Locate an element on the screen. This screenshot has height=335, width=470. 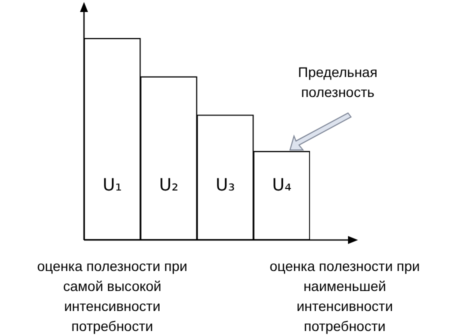
text: оценка полезности при самой высокой интенсивности потребности is located at coordinates (112, 296).